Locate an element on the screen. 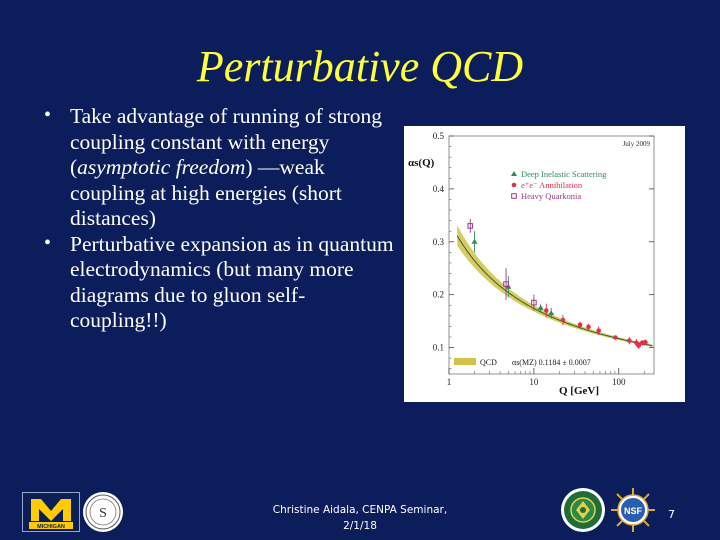 Image resolution: width=720 pixels, height=540 pixels. university-of-michigan-logo: MICHIGAN is located at coordinates (51, 512).